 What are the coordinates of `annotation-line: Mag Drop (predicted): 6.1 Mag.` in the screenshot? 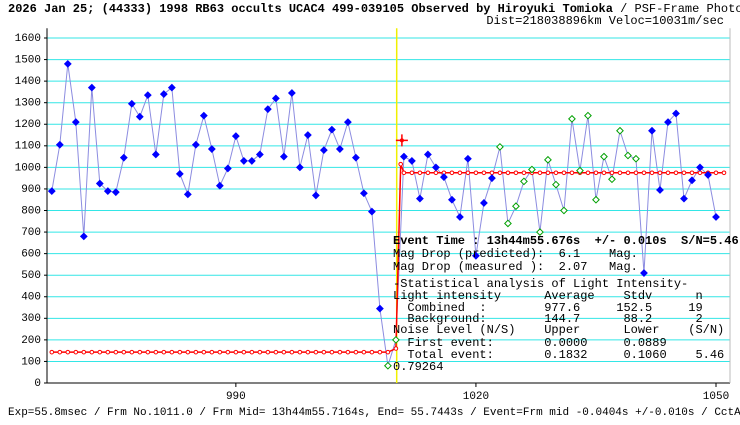 It's located at (515, 254).